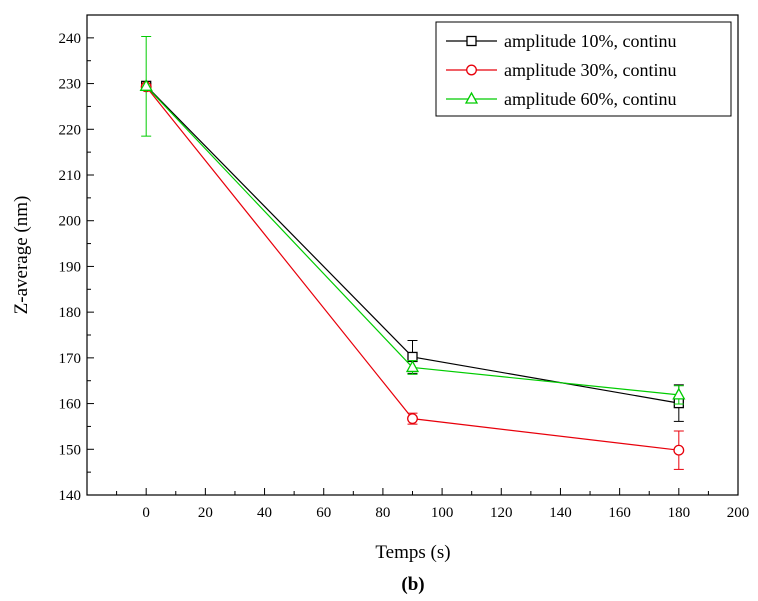 This screenshot has width=758, height=601. What do you see at coordinates (590, 41) in the screenshot?
I see `legend-entry: amplitude 10%, continu` at bounding box center [590, 41].